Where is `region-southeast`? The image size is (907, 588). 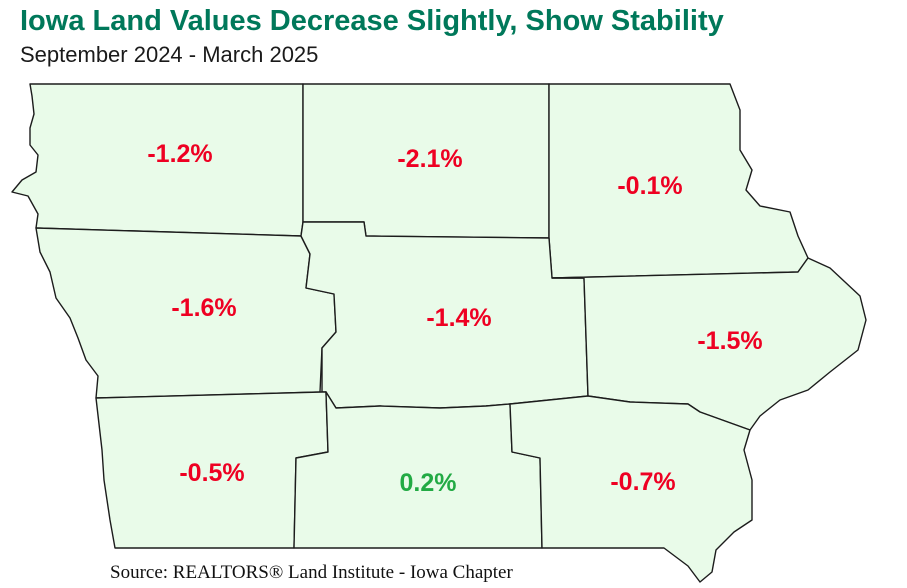 region-southeast is located at coordinates (631, 489).